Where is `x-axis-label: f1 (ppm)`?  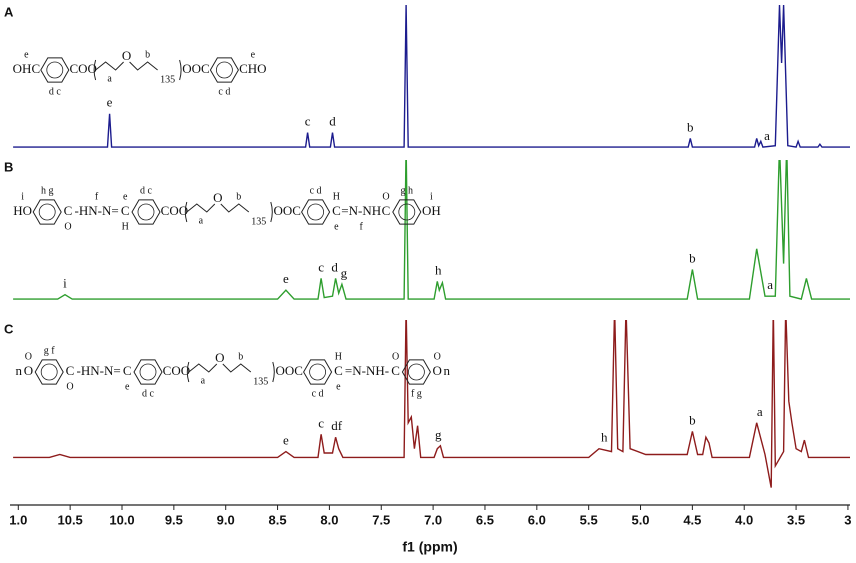 x-axis-label: f1 (ppm) is located at coordinates (429, 547).